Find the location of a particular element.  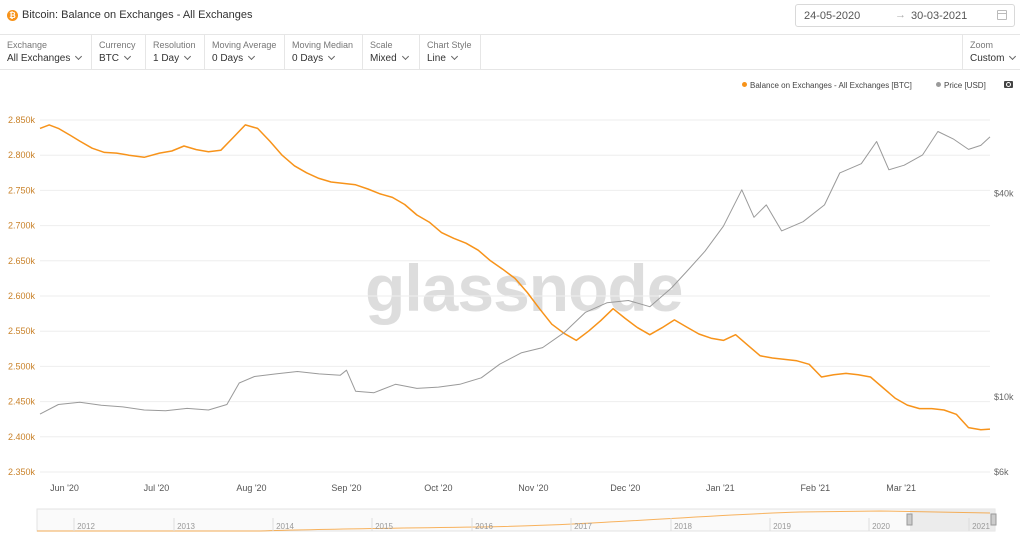

y-axis-right: $40k $10k $6k is located at coordinates (1004, 332).